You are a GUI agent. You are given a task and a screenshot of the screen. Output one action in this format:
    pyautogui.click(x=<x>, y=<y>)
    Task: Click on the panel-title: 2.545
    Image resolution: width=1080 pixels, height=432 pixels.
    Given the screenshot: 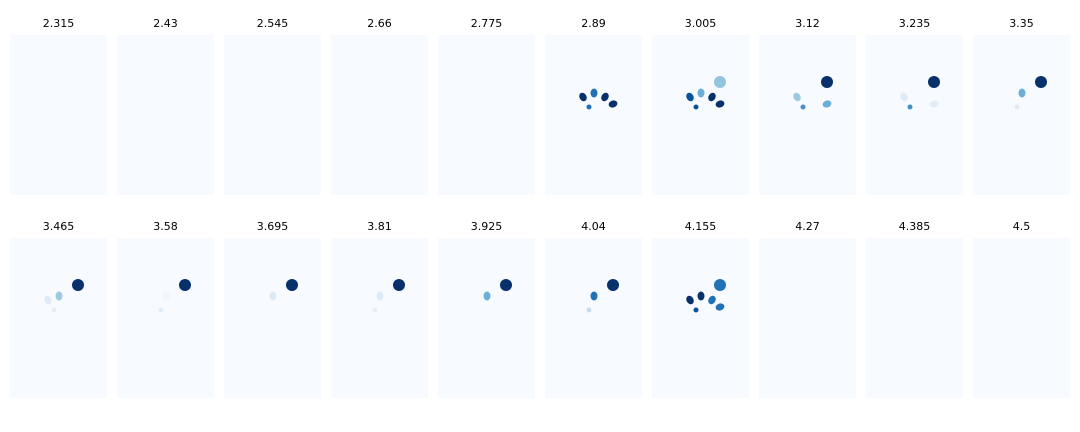 What is the action you would take?
    pyautogui.click(x=272, y=23)
    